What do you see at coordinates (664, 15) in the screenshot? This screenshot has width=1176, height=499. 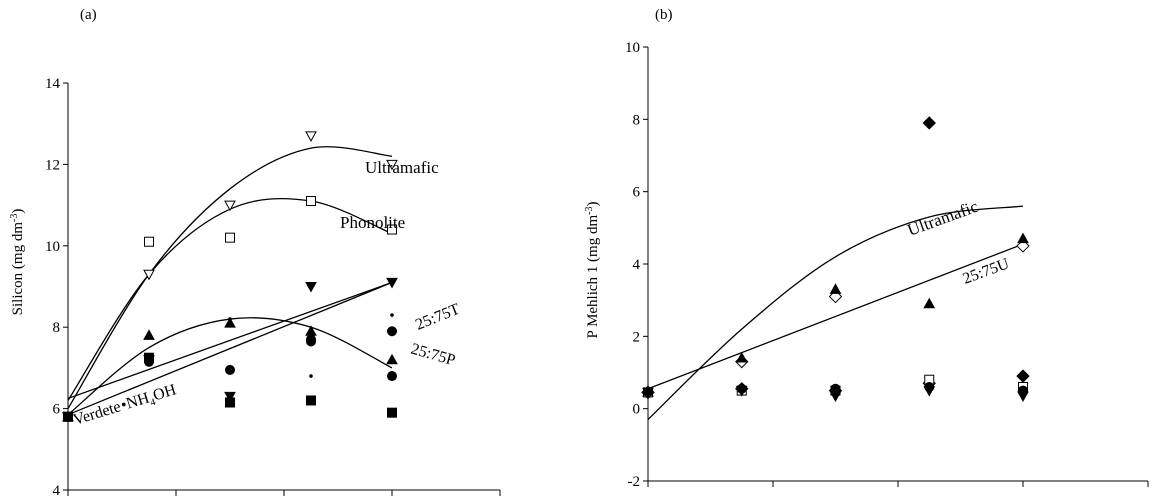 I see `panel-b-label: (b)` at bounding box center [664, 15].